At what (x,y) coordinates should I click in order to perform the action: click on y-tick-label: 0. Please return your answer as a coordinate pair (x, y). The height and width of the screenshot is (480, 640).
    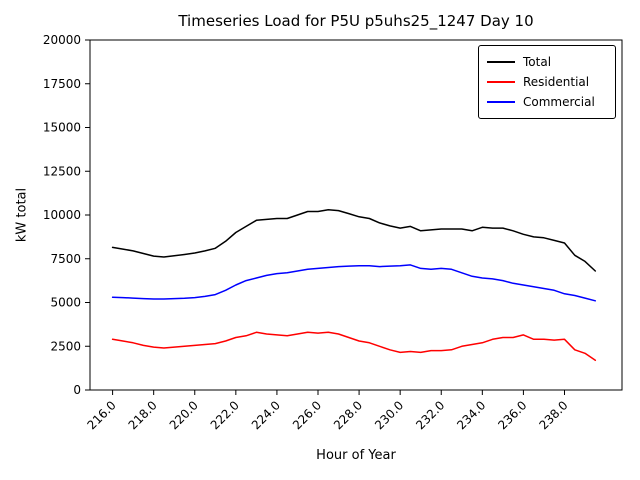
    Looking at the image, I should click on (77, 390).